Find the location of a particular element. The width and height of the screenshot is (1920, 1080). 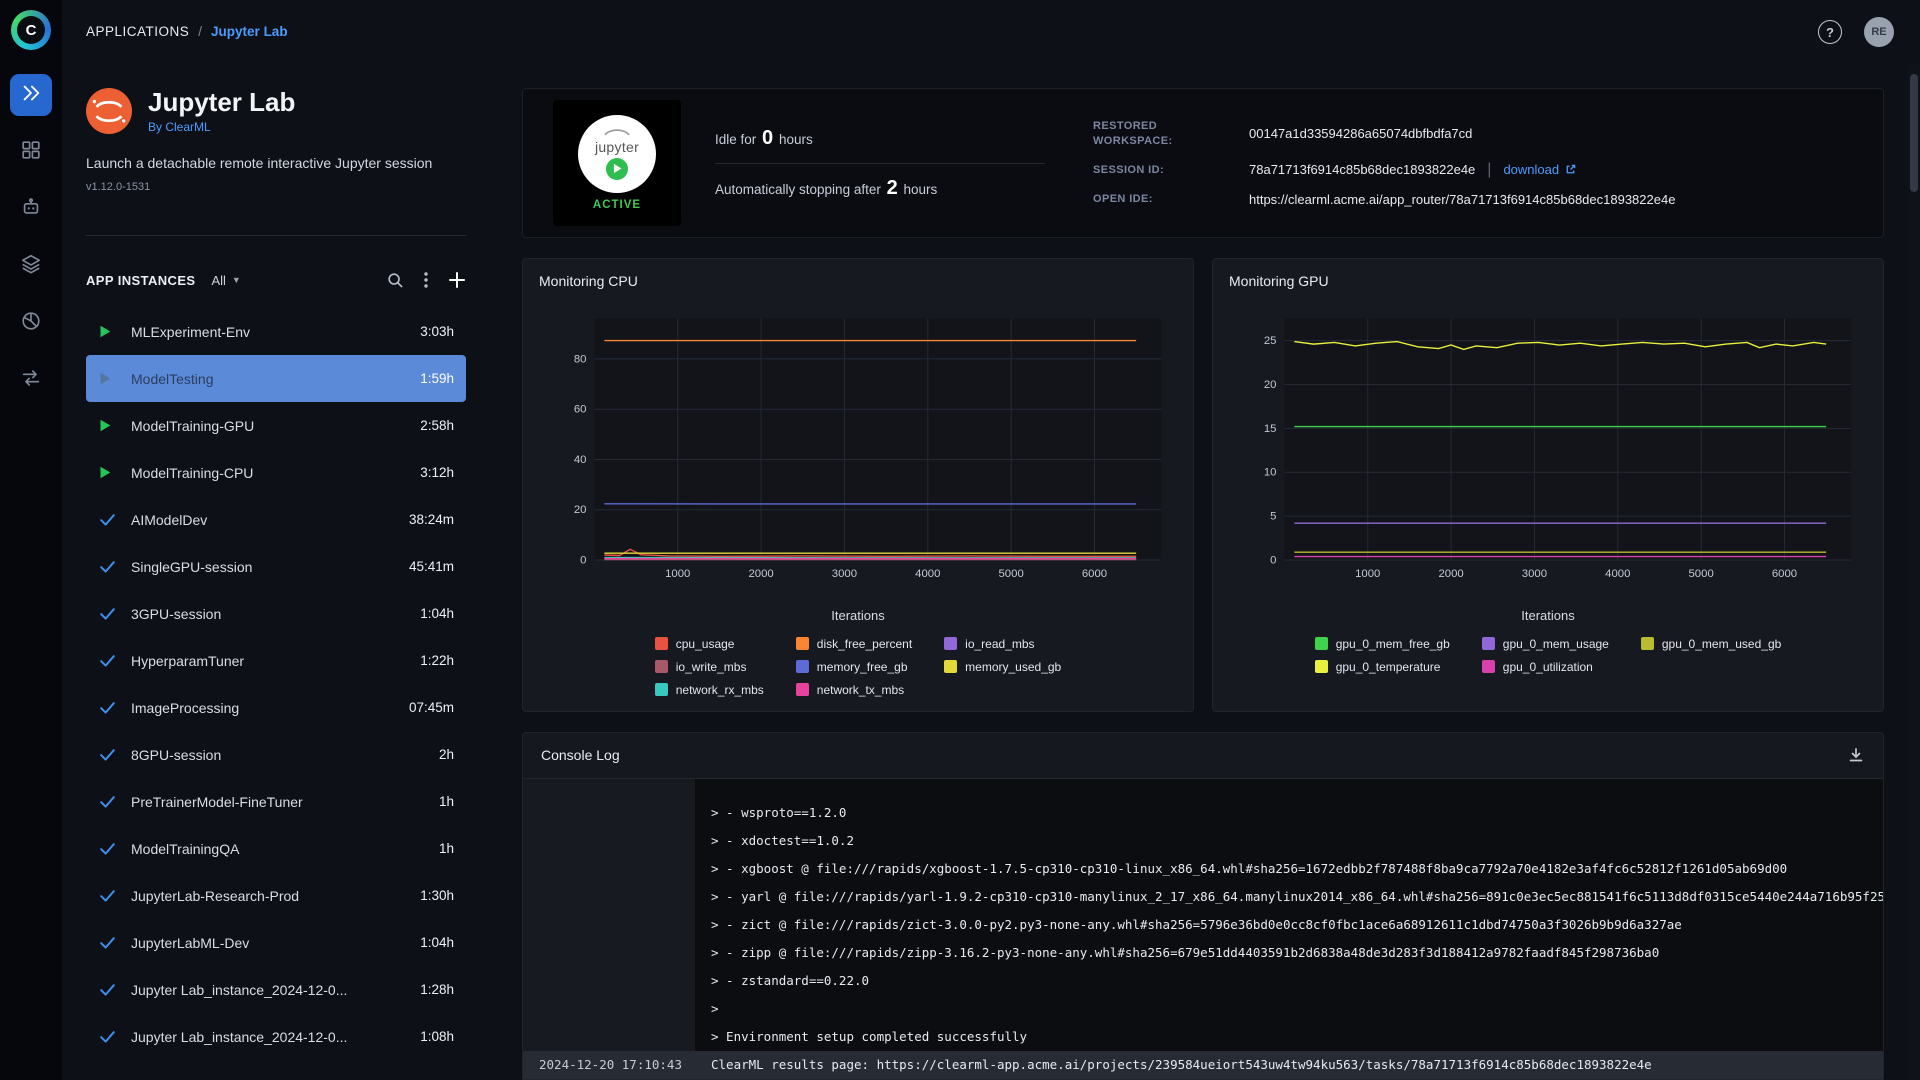

legend-item: gpu_0_utilization is located at coordinates (1545, 667).